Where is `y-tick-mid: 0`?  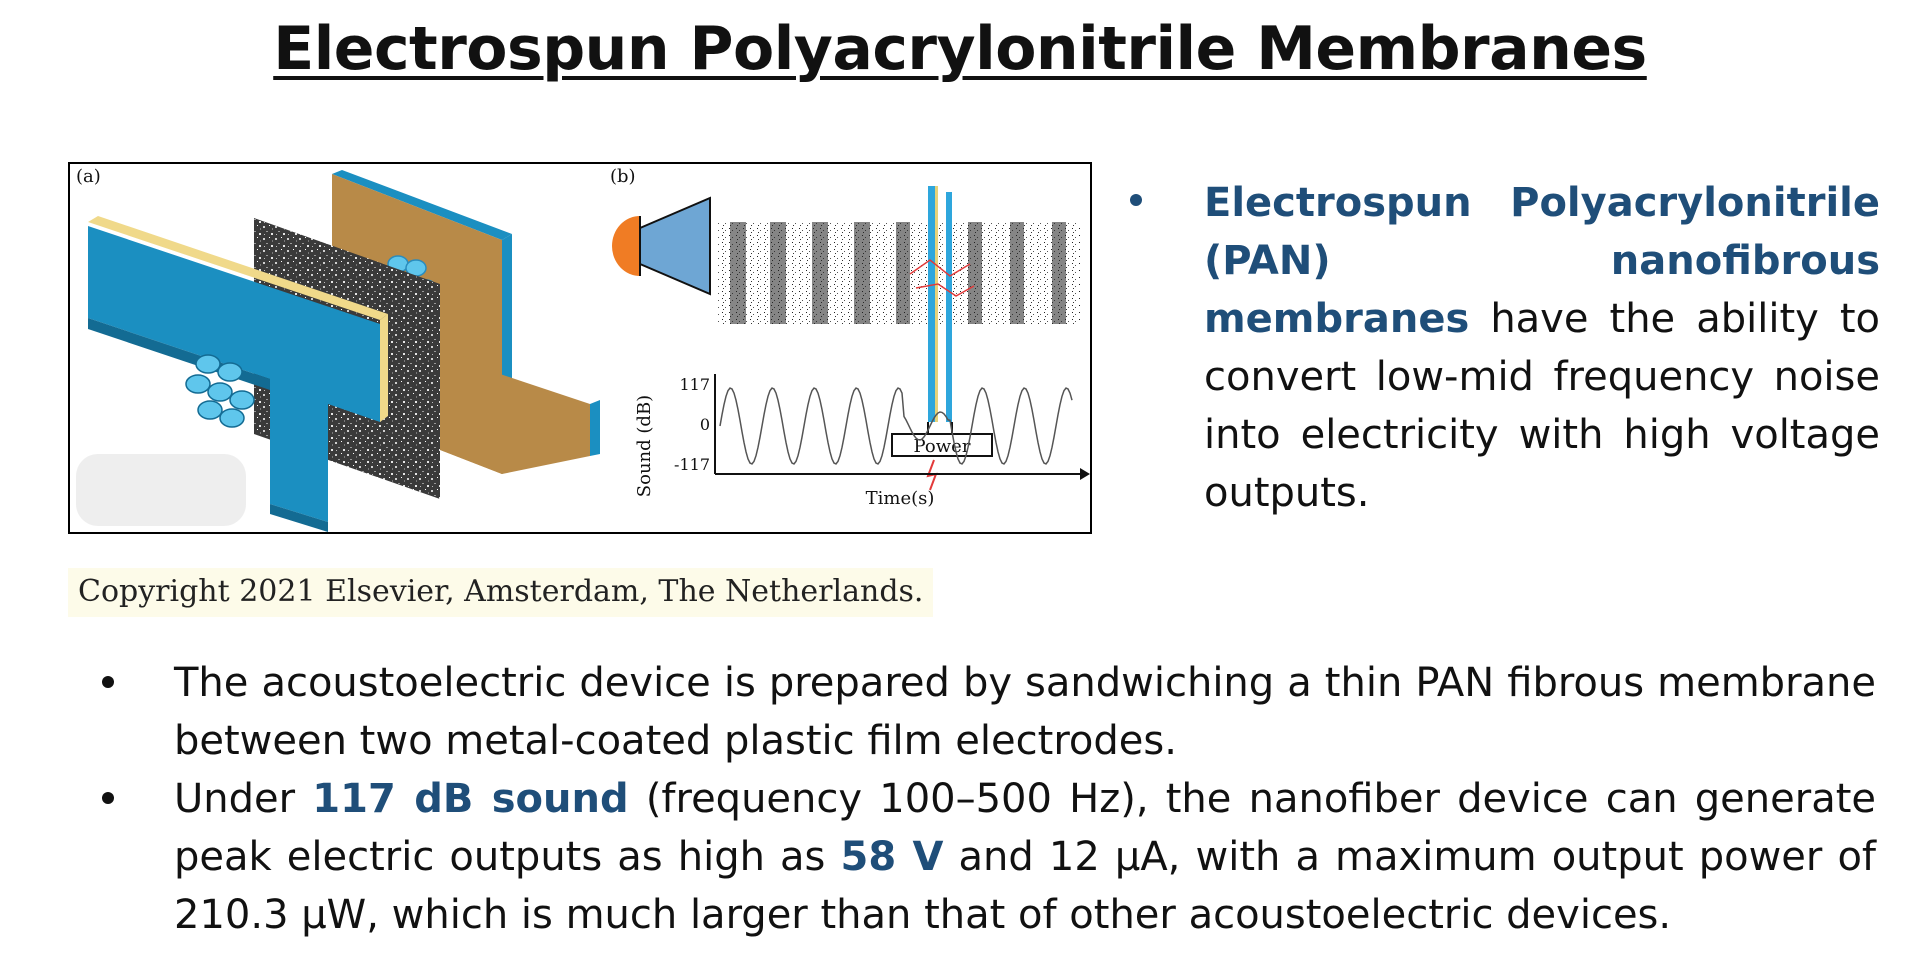
y-tick-mid: 0 is located at coordinates (705, 424).